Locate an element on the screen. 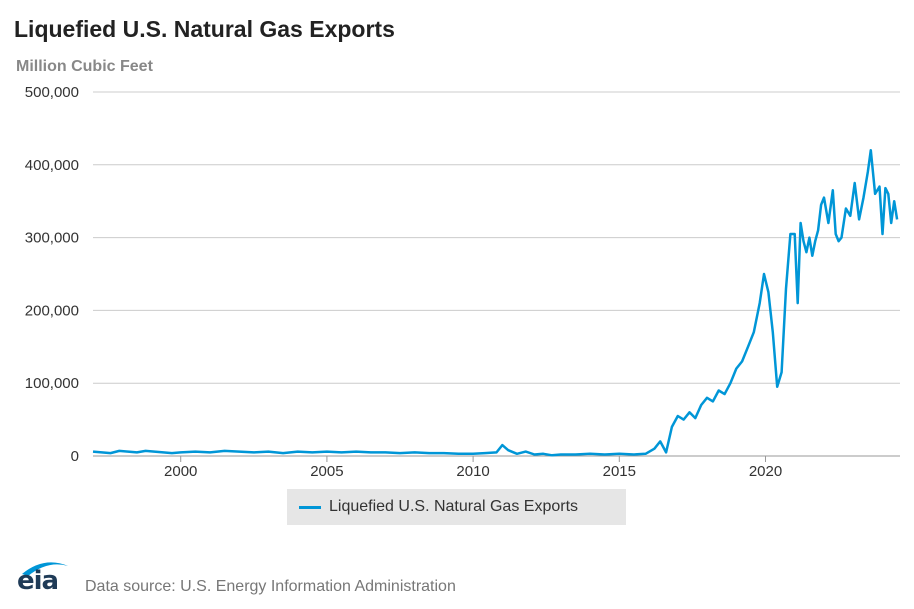 The height and width of the screenshot is (609, 914). y-tick-label: 100,000 is located at coordinates (52, 383).